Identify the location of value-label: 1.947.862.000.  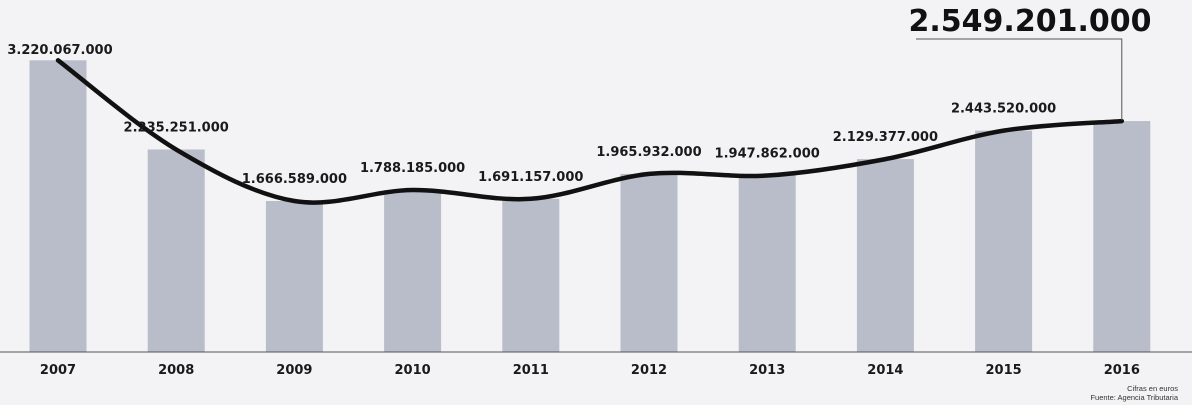
(767, 154).